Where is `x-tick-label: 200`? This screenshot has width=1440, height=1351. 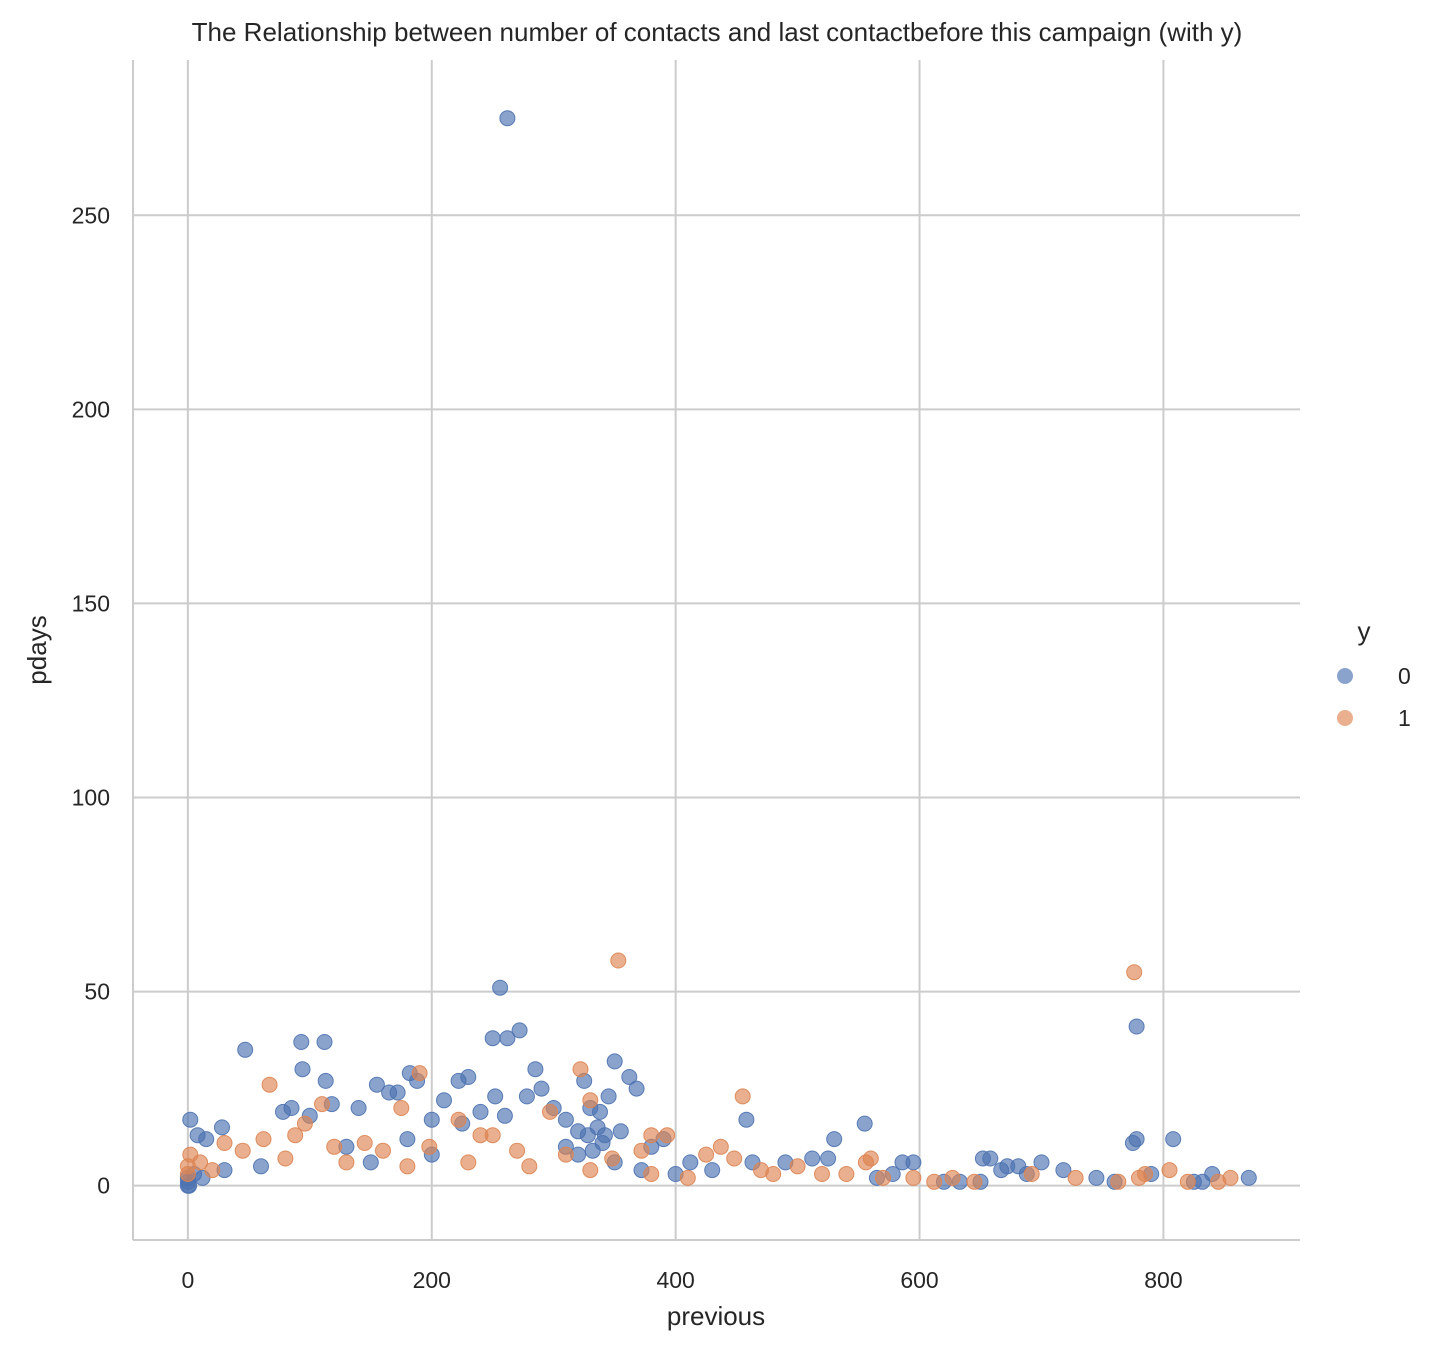
x-tick-label: 200 is located at coordinates (432, 1280).